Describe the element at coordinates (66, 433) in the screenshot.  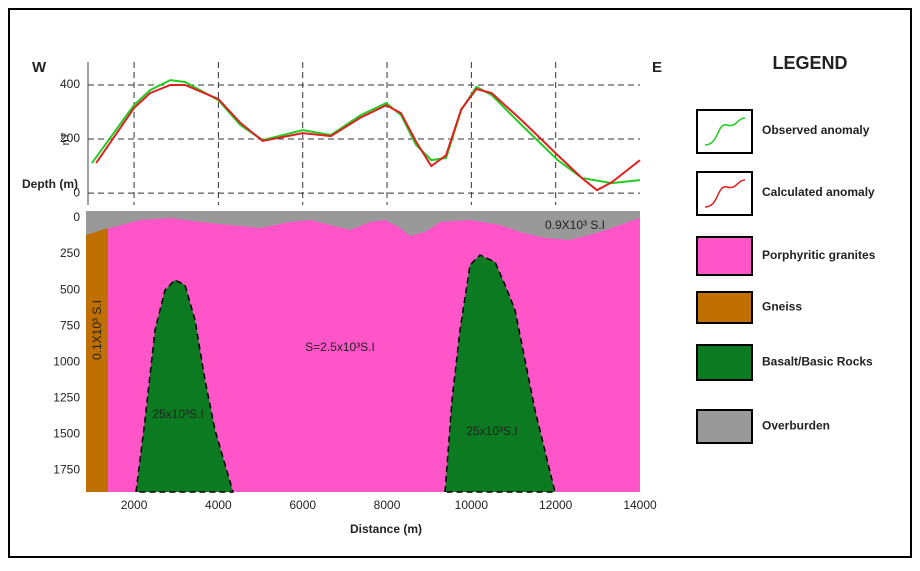
I see `y-tick-label: 1500` at that location.